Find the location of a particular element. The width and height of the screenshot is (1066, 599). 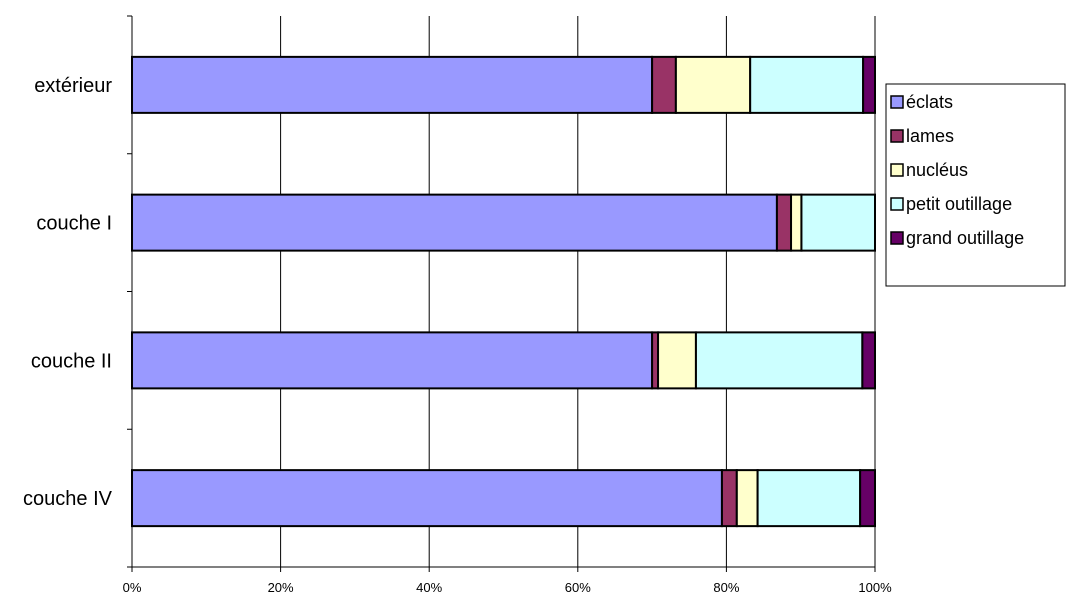

legend-label: éclats is located at coordinates (929, 102).